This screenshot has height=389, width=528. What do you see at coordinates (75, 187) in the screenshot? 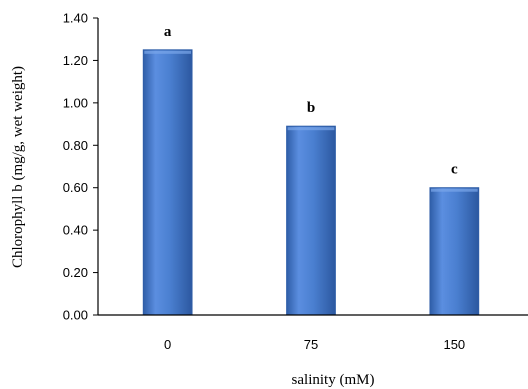
I see `y-tick-label: 0.60` at bounding box center [75, 187].